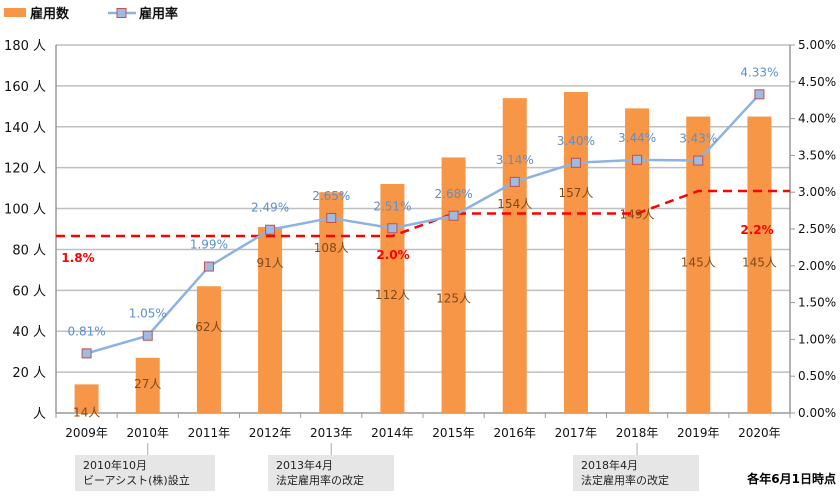  I want to click on x-tick-label: 2013年, so click(331, 433).